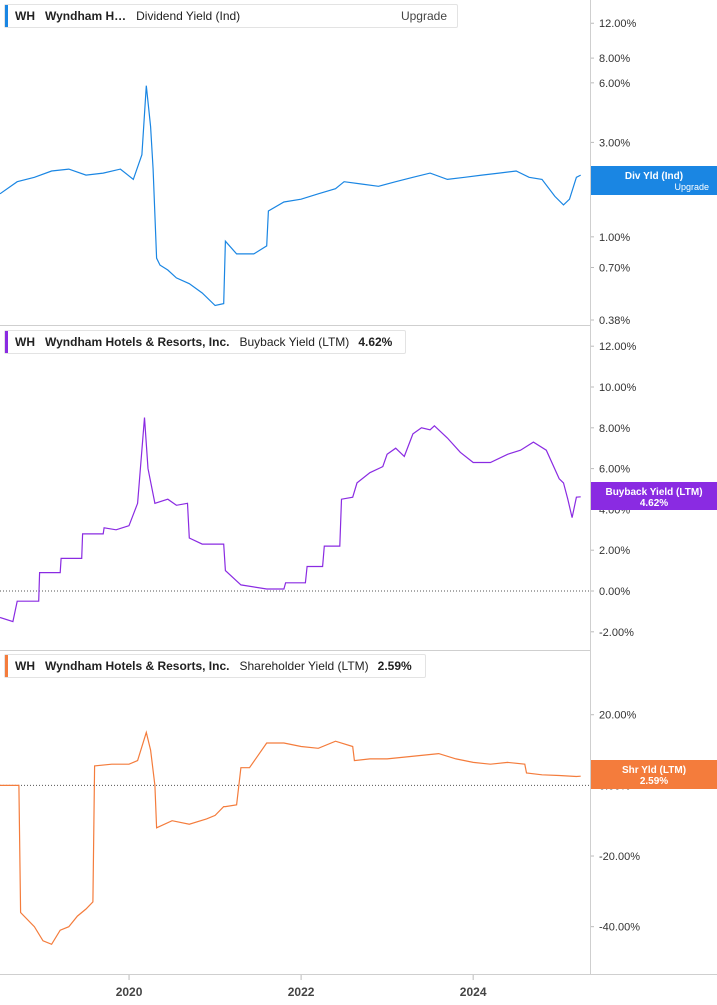  What do you see at coordinates (188, 16) in the screenshot?
I see `legend-metric: Dividend Yield (Ind)` at bounding box center [188, 16].